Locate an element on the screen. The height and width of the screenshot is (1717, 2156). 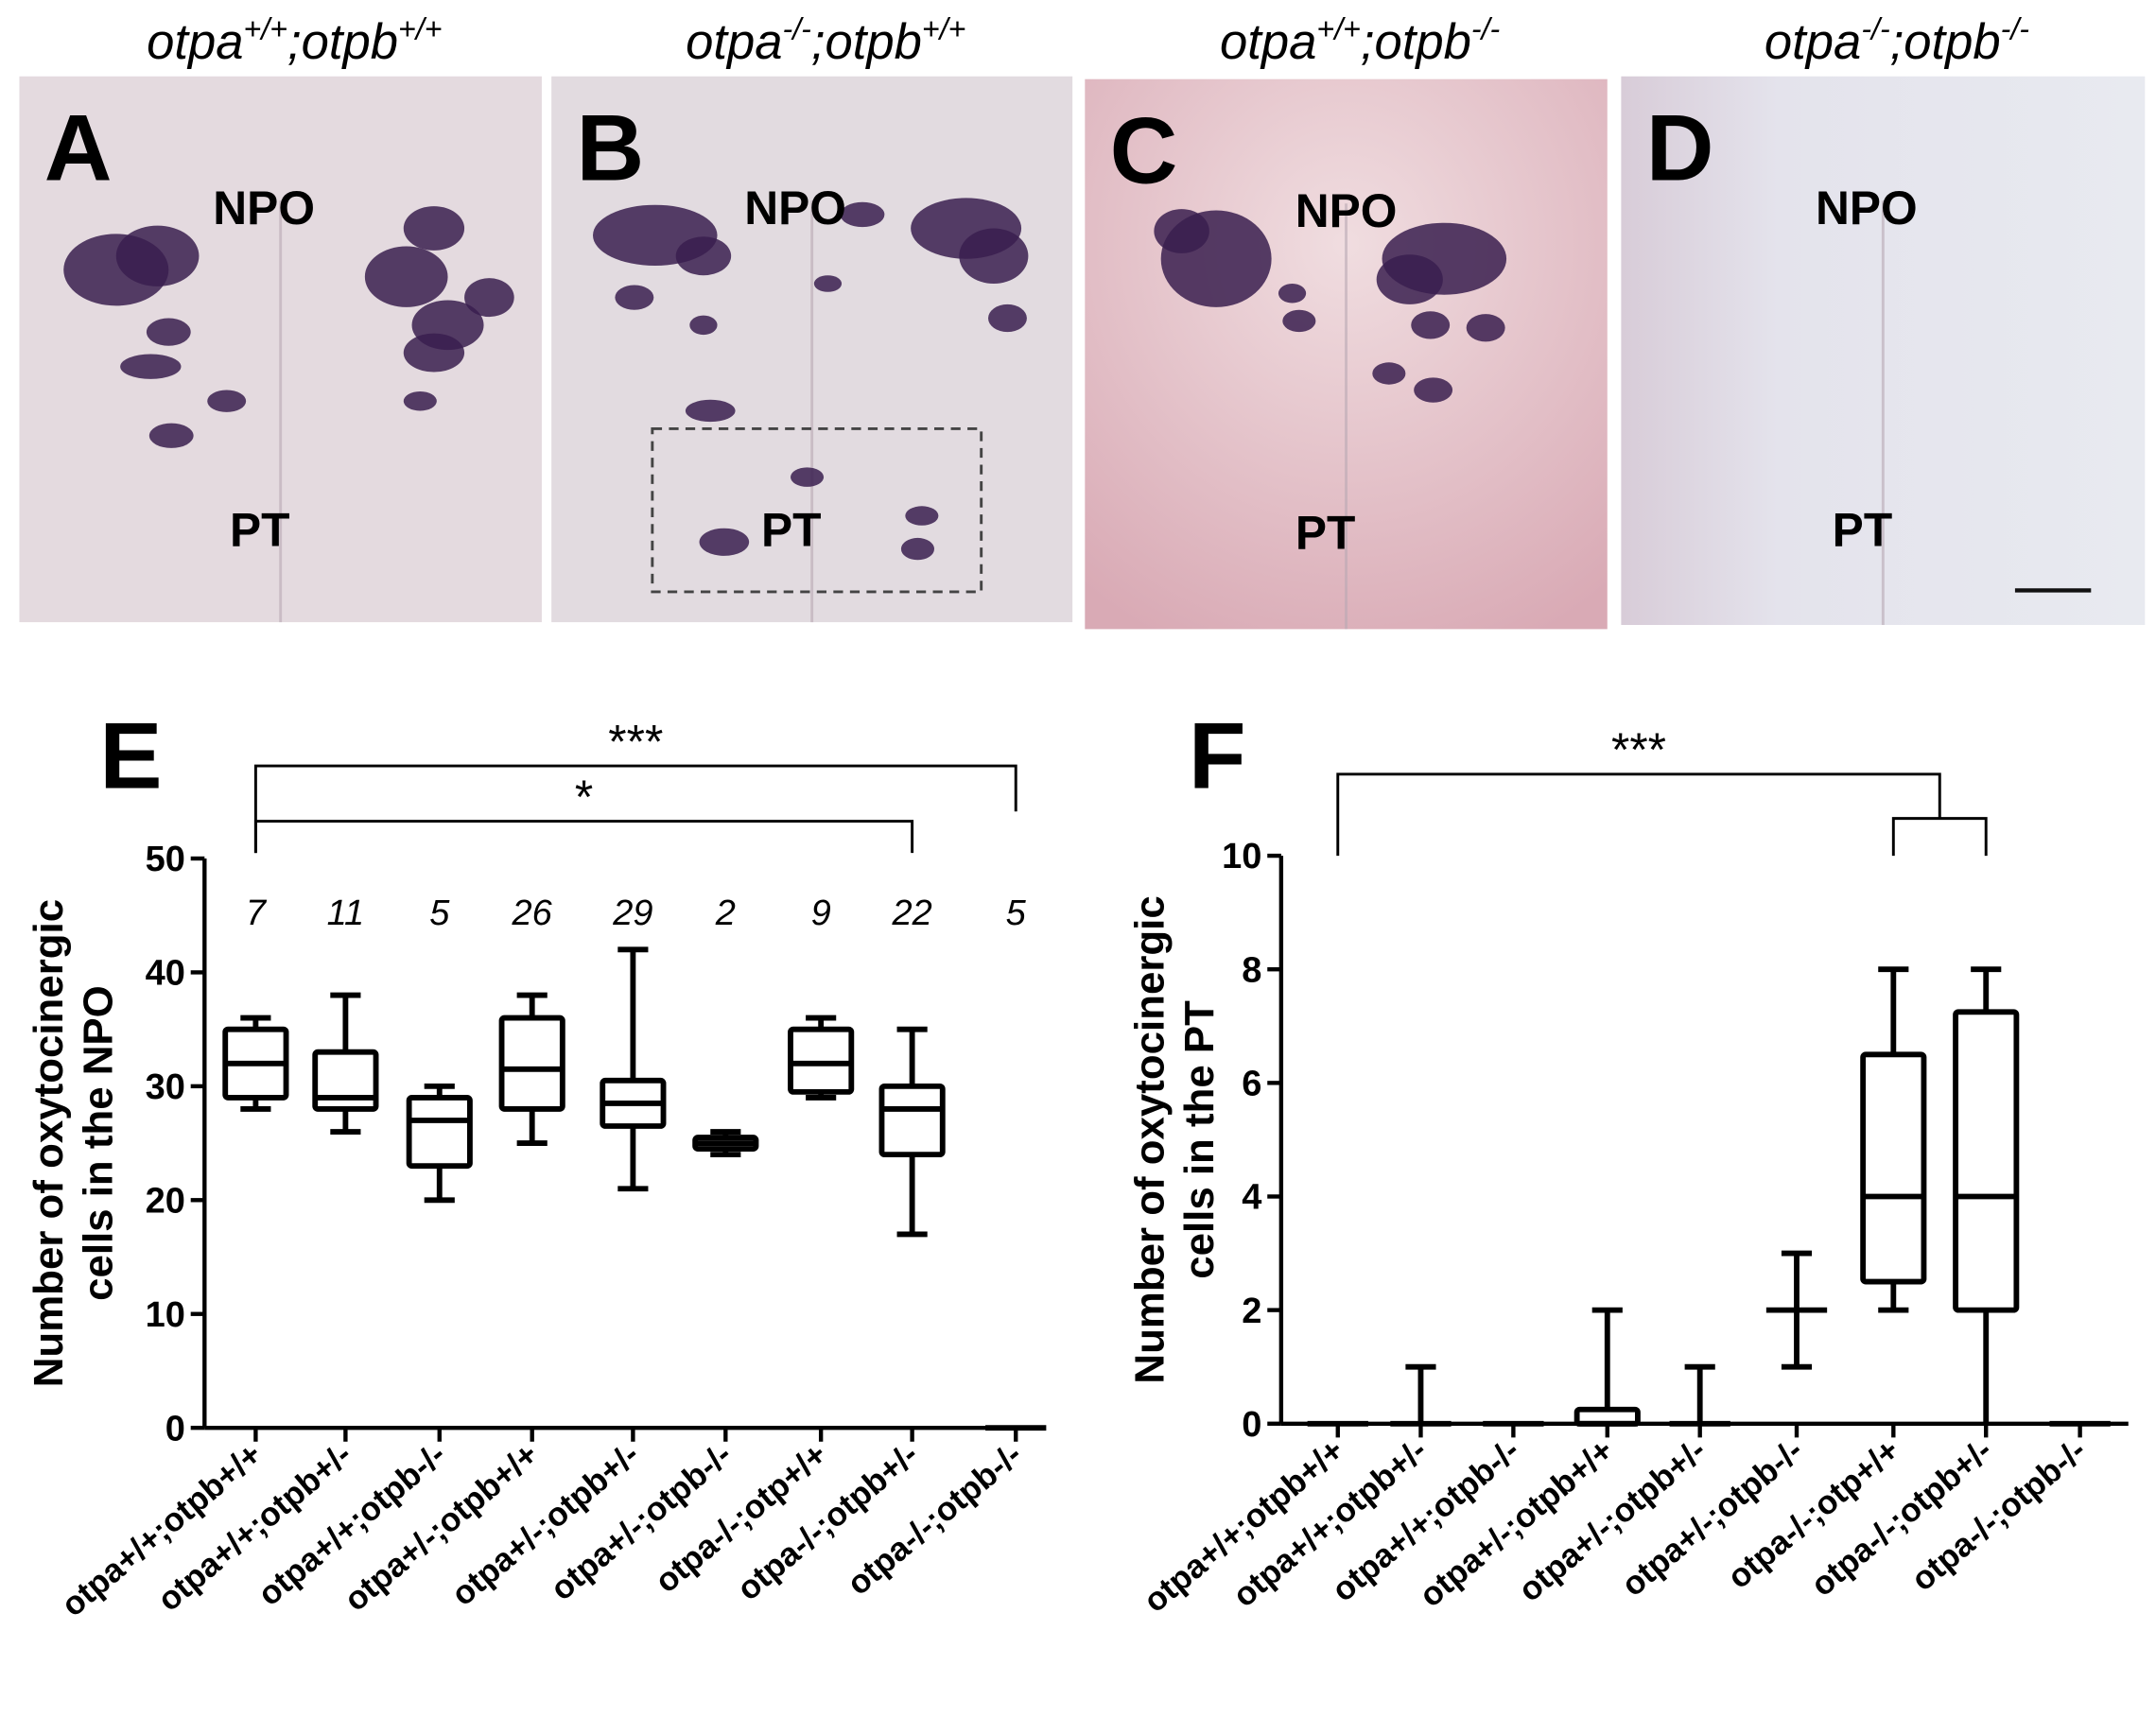
sub-bracket is located at coordinates (1940, 837).